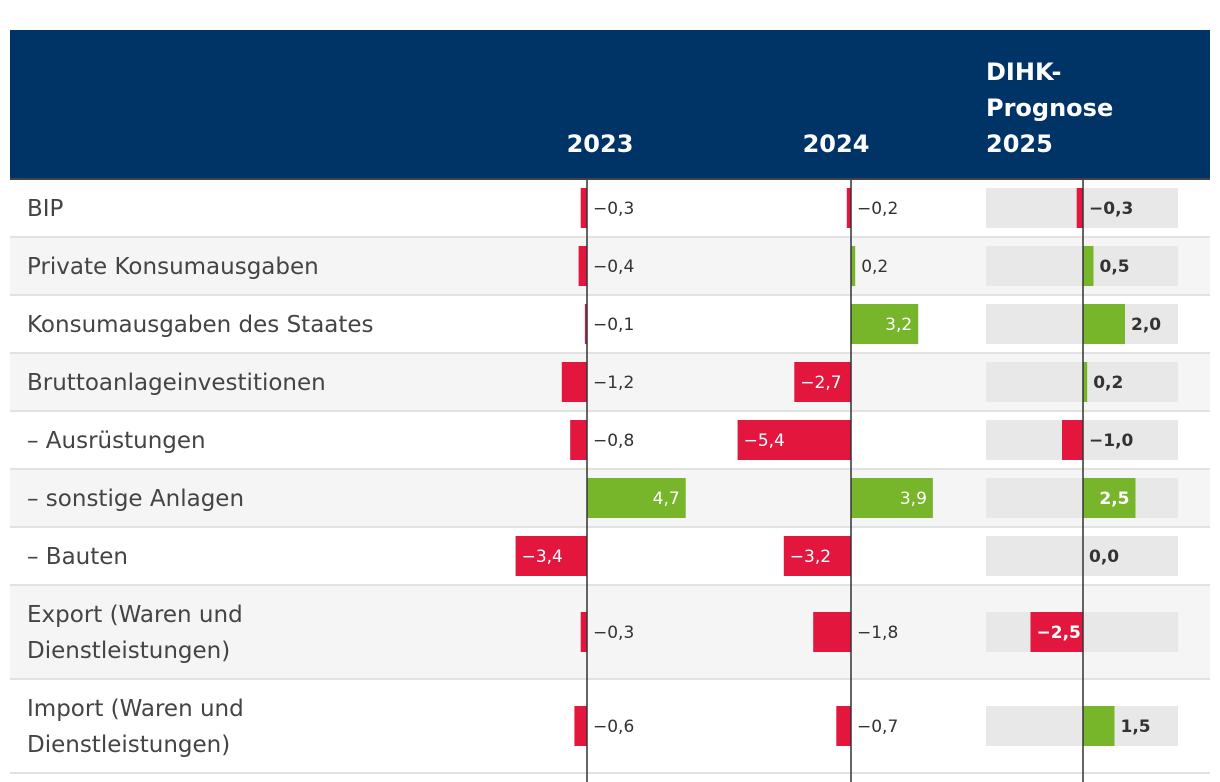 The image size is (1220, 782). What do you see at coordinates (45, 209) in the screenshot?
I see `row-label: BIP` at bounding box center [45, 209].